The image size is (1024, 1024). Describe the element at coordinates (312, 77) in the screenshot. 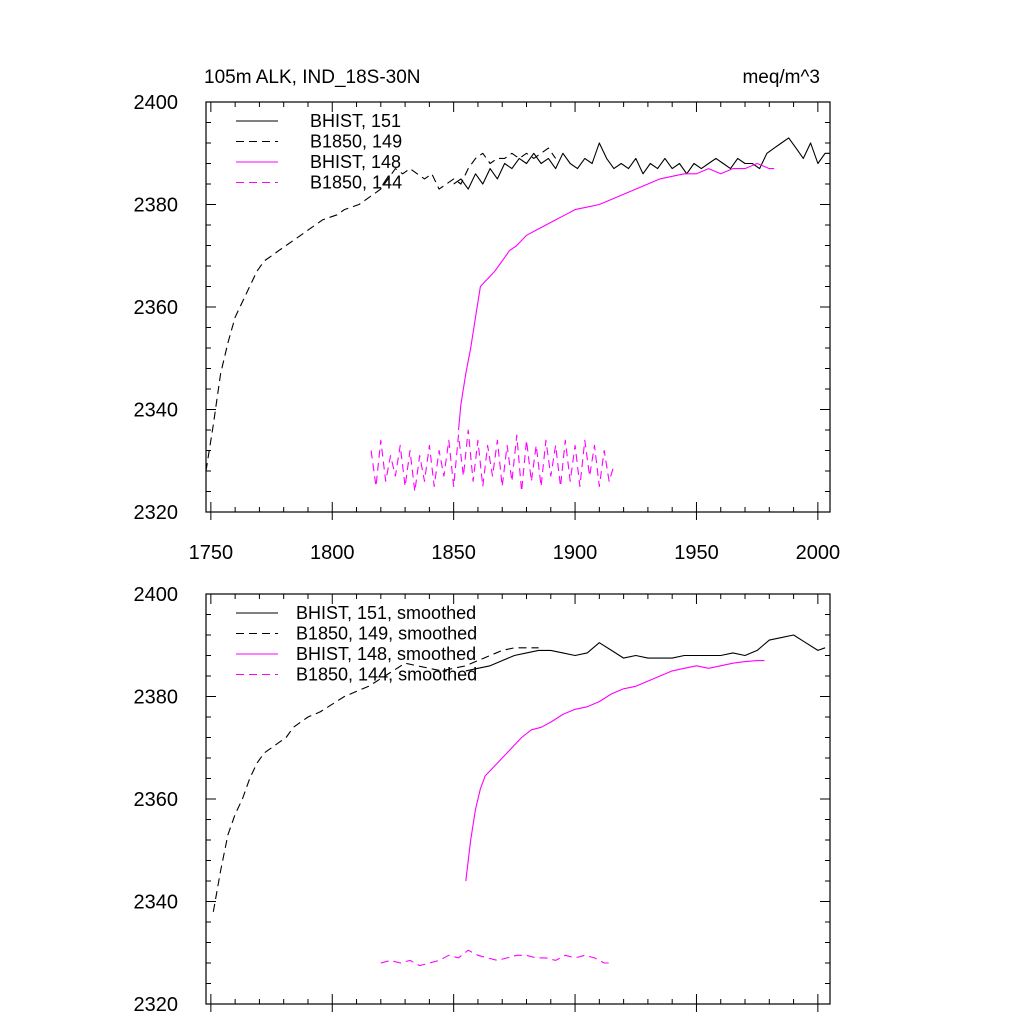

I see `figure-title: 105m ALK, IND_18S-30N` at that location.